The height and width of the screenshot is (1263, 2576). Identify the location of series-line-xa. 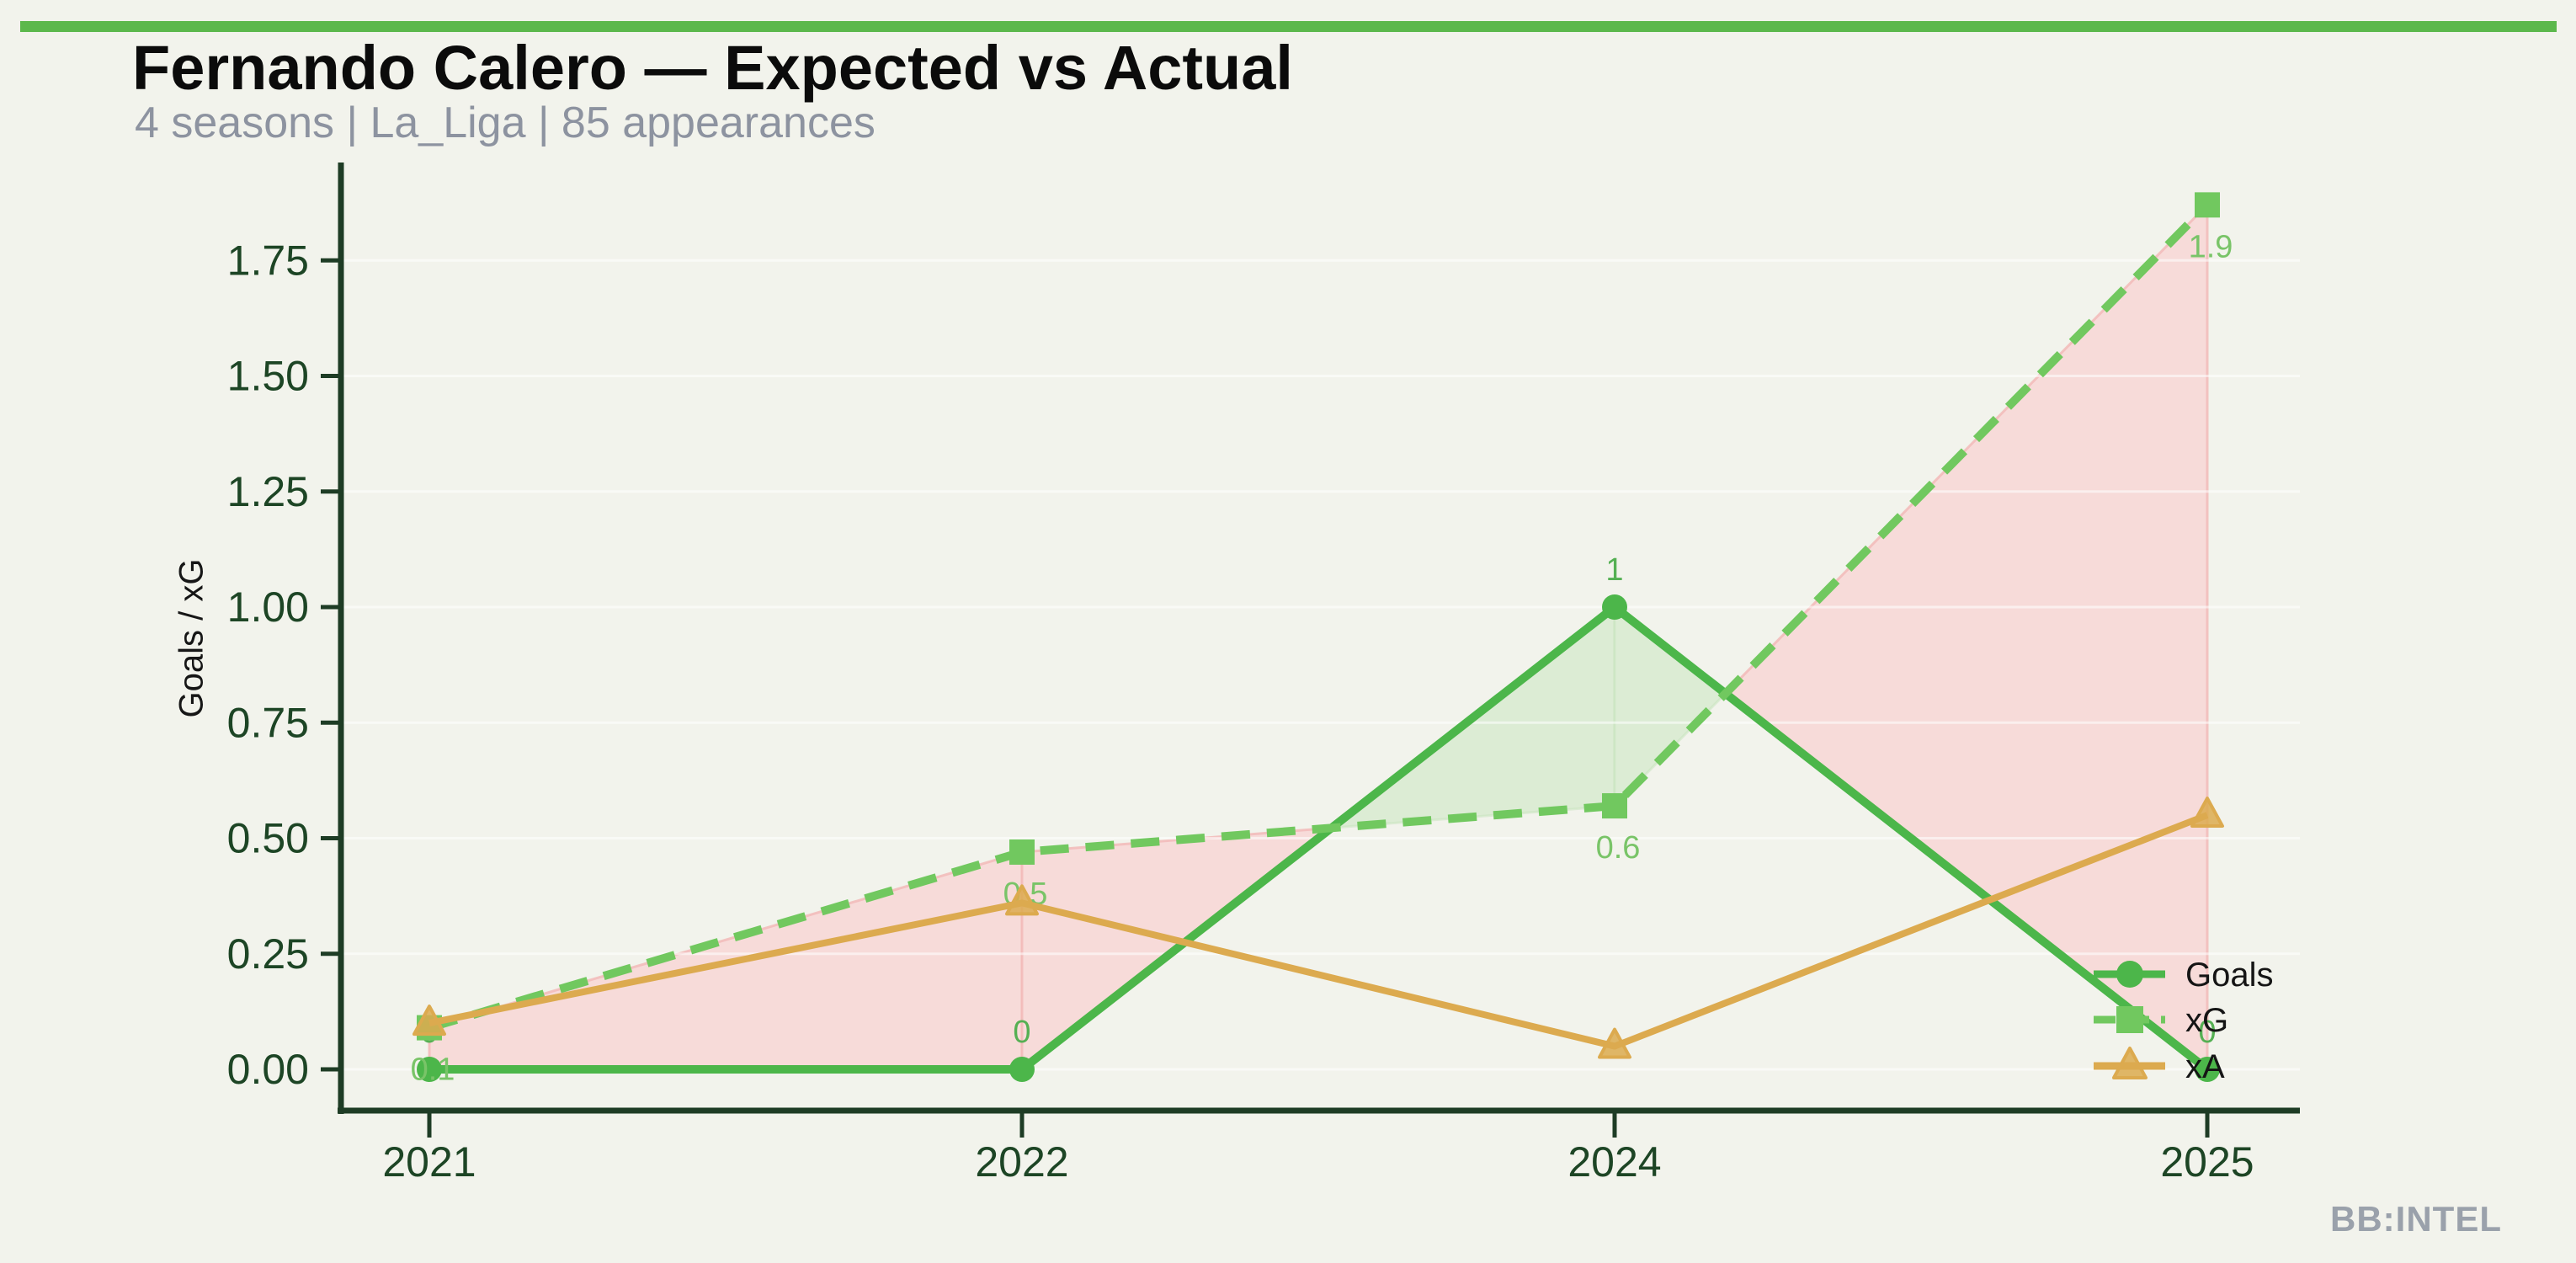
(1319, 931).